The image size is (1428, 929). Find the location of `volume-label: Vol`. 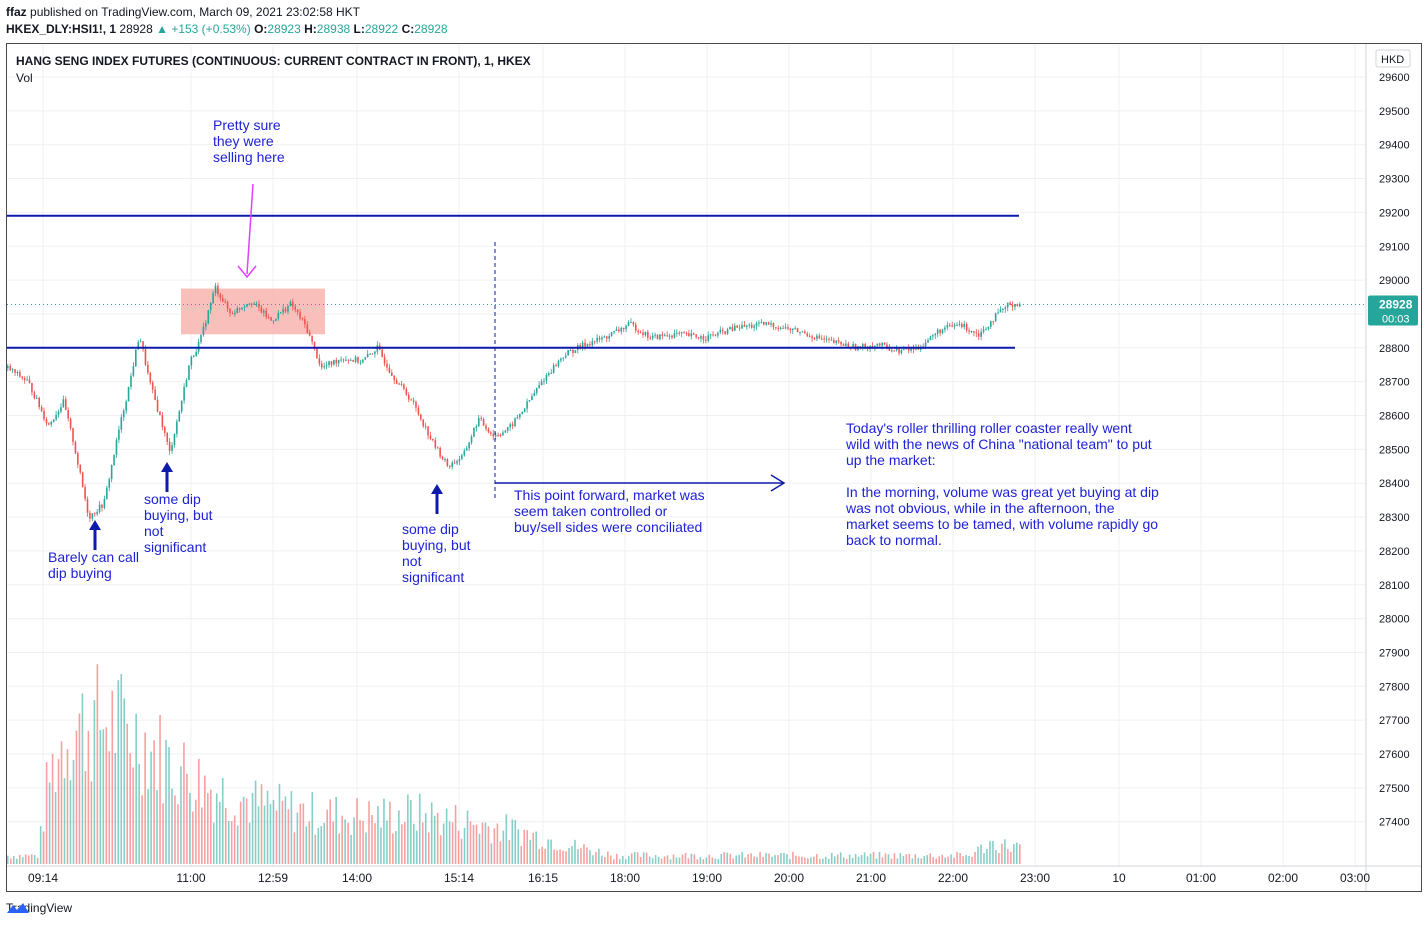

volume-label: Vol is located at coordinates (24, 78).